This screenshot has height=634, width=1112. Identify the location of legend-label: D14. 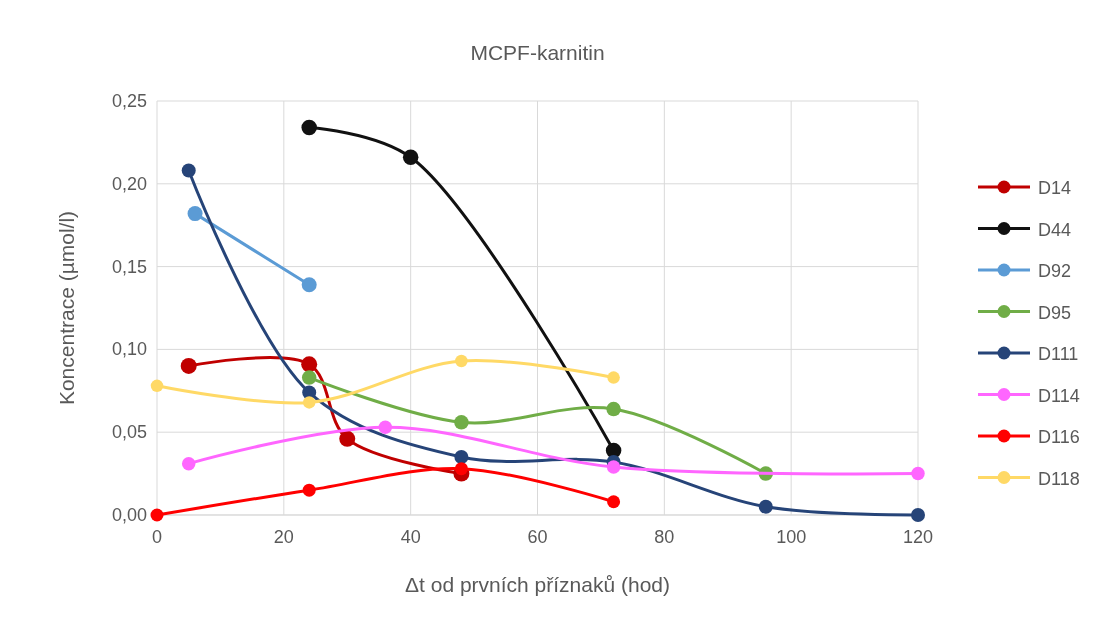
(1055, 188).